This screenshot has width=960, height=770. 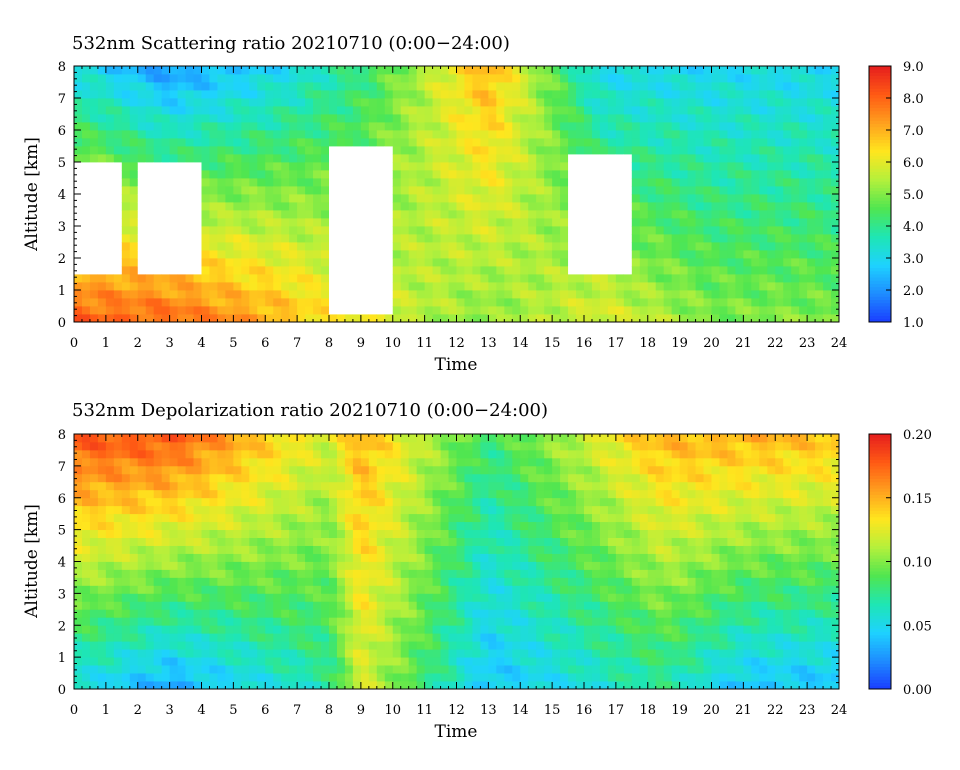 I want to click on y-tick-label: 1, so click(x=62, y=291).